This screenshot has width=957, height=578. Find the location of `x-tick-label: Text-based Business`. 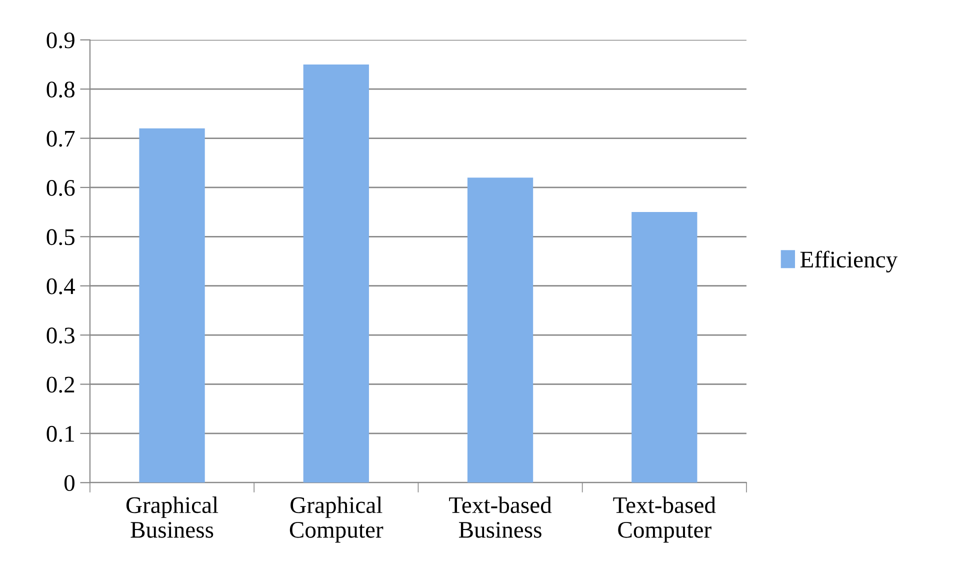

x-tick-label: Text-based Business is located at coordinates (500, 517).